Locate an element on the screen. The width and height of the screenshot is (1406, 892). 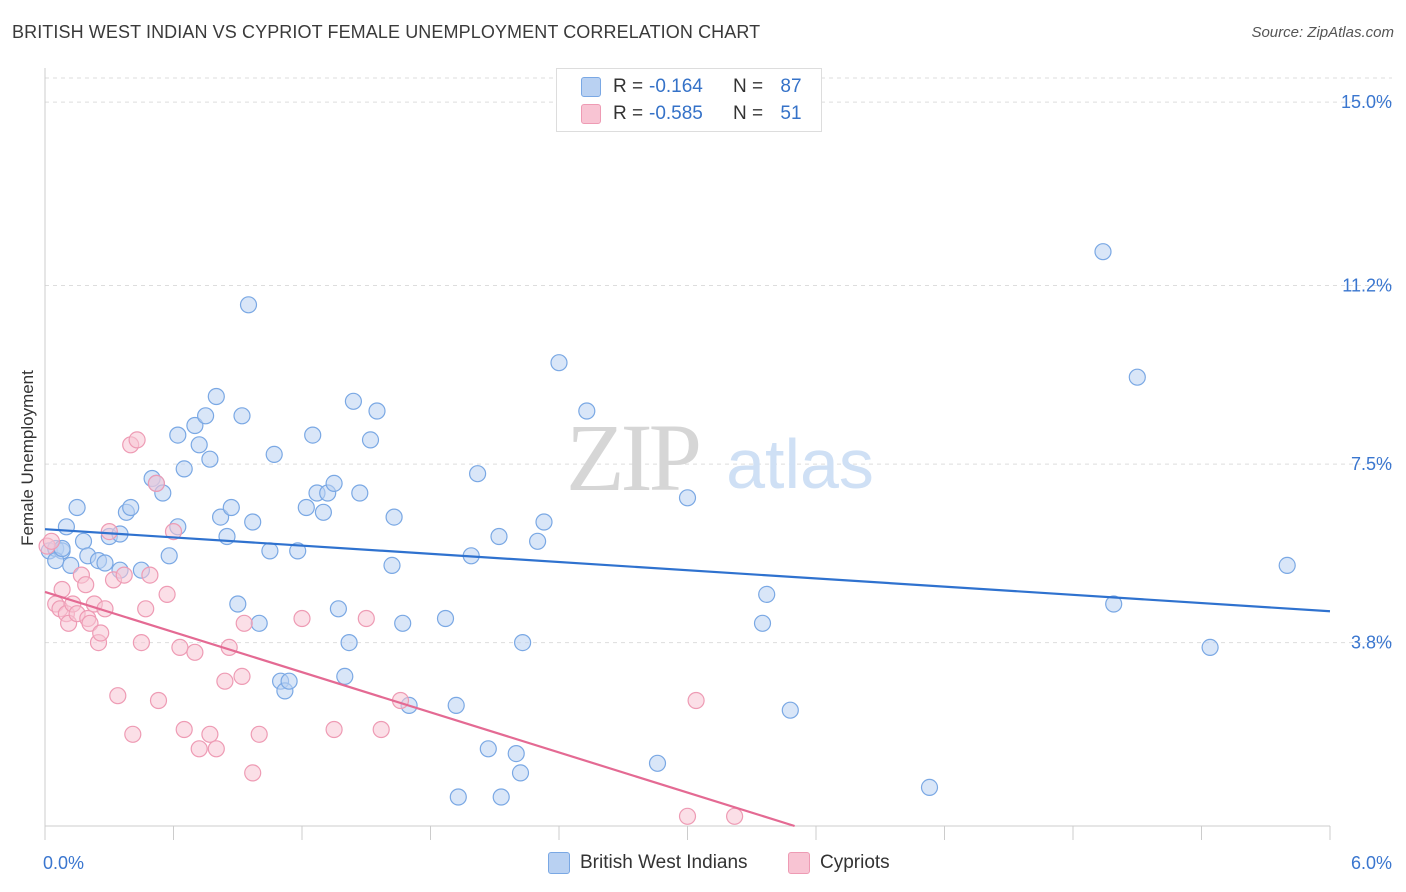
y-tick-label: 3.8% is located at coordinates (1371, 643).